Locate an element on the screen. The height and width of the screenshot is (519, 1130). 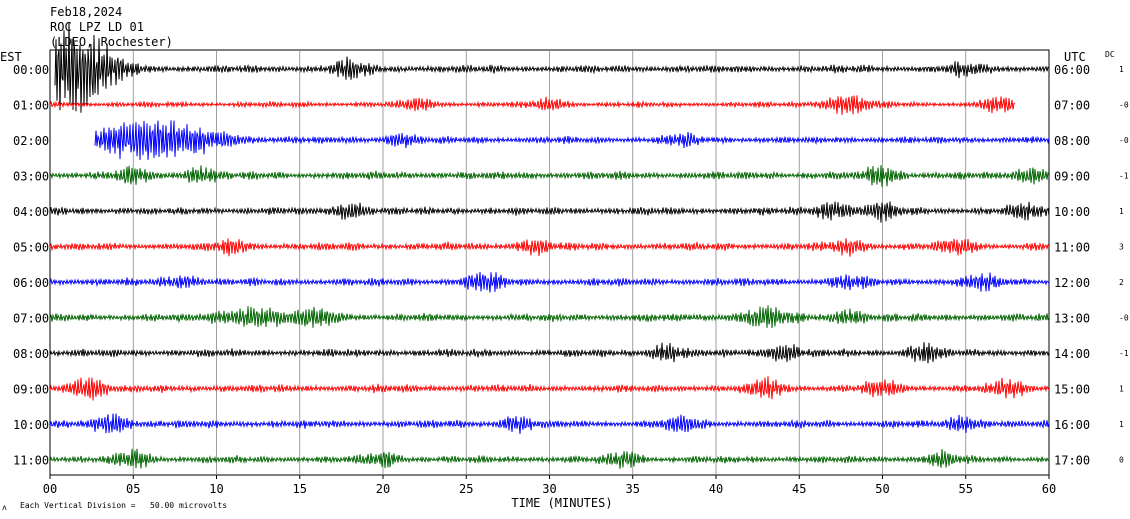
x-axis-title: TIME (MINUTES) is located at coordinates (561, 503).